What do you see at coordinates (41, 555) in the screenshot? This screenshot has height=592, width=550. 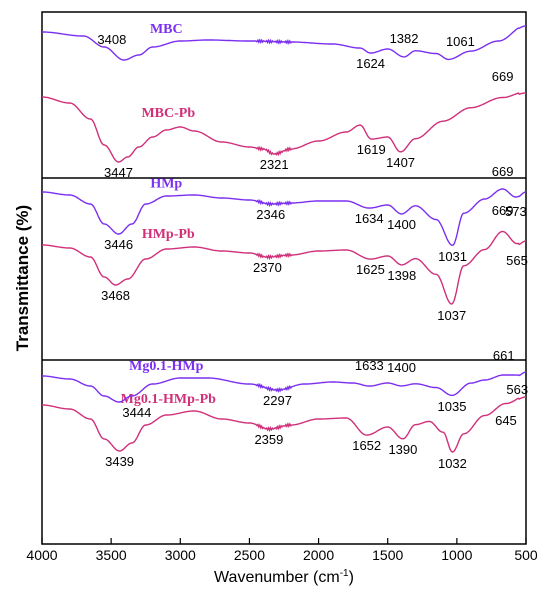 I see `x-tick-label: 4000` at bounding box center [41, 555].